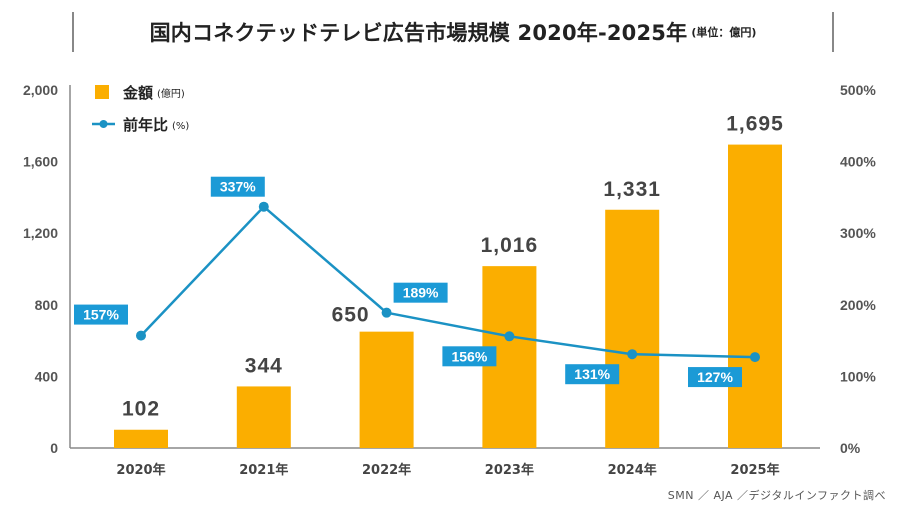  I want to click on left-tick-label: 2,000, so click(40, 90).